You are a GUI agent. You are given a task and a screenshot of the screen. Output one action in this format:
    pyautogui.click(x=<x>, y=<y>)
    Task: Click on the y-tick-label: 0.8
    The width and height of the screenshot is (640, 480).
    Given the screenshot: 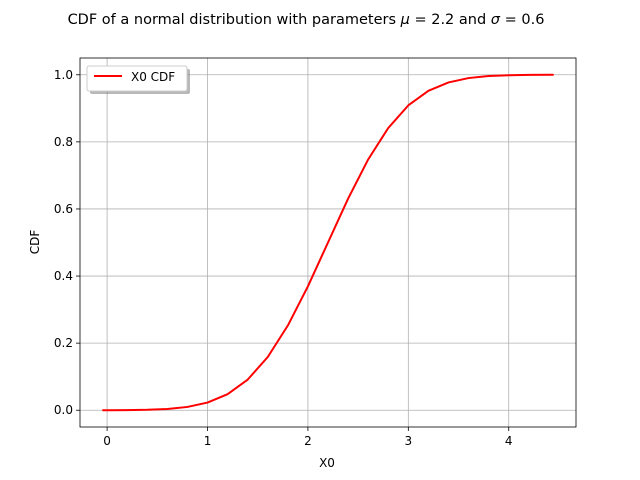 What is the action you would take?
    pyautogui.click(x=63, y=142)
    